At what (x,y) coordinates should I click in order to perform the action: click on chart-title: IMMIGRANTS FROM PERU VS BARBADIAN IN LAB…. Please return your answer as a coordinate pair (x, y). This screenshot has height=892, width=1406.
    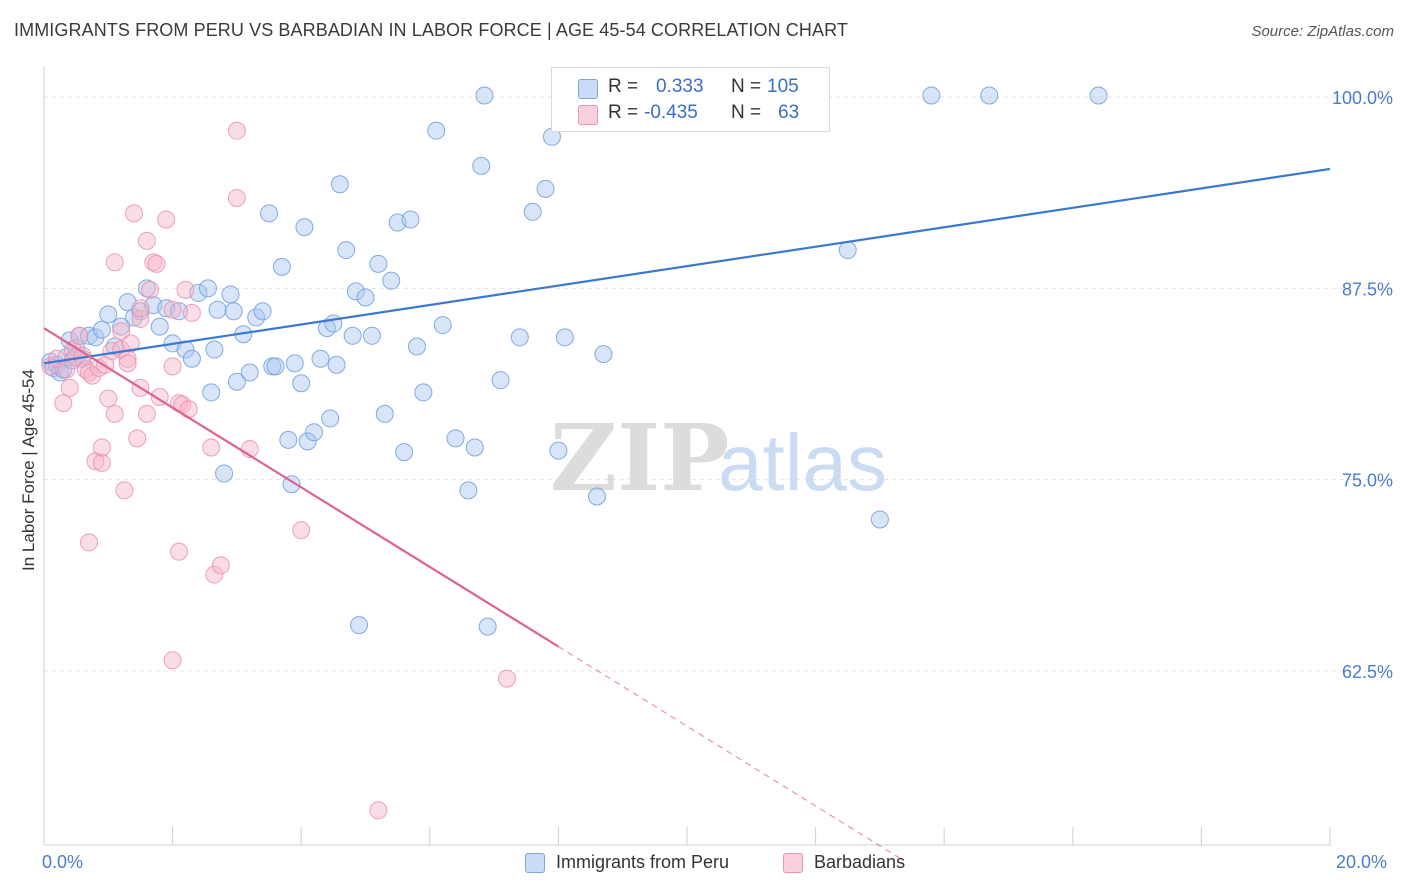
    Looking at the image, I should click on (431, 30).